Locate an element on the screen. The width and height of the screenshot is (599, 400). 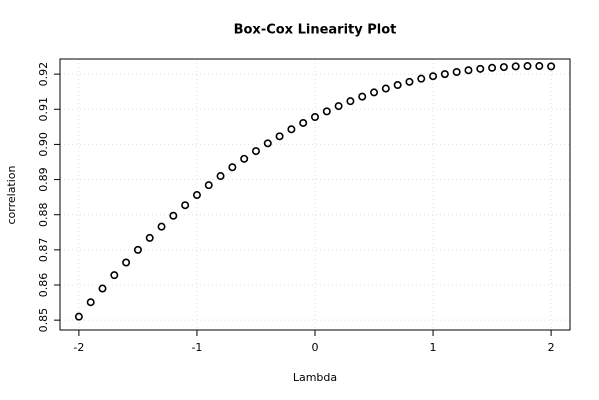
chart-title: Box-Cox Linearity Plot is located at coordinates (315, 30).